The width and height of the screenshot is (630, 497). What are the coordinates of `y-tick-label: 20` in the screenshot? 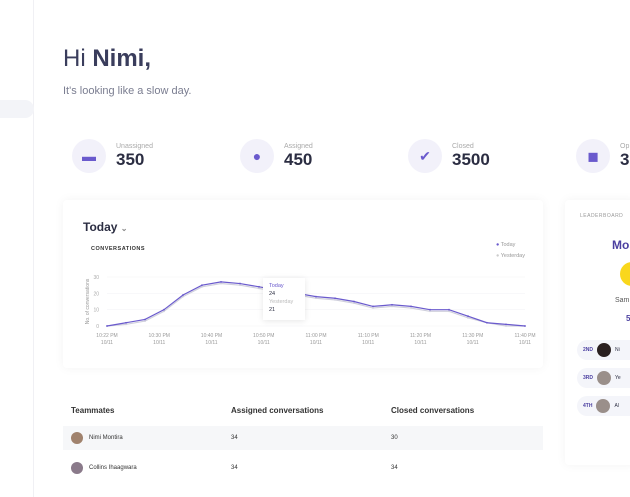 It's located at (96, 294).